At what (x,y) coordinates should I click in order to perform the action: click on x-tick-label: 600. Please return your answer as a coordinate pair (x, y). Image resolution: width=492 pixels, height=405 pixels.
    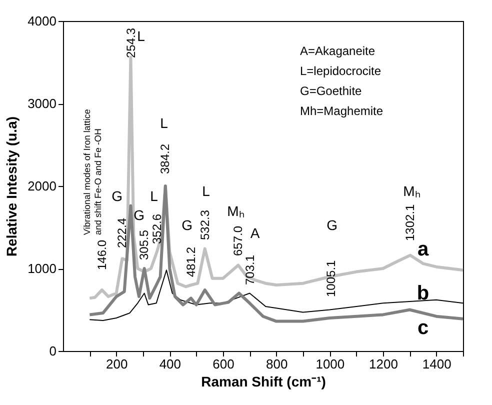
    Looking at the image, I should click on (223, 364).